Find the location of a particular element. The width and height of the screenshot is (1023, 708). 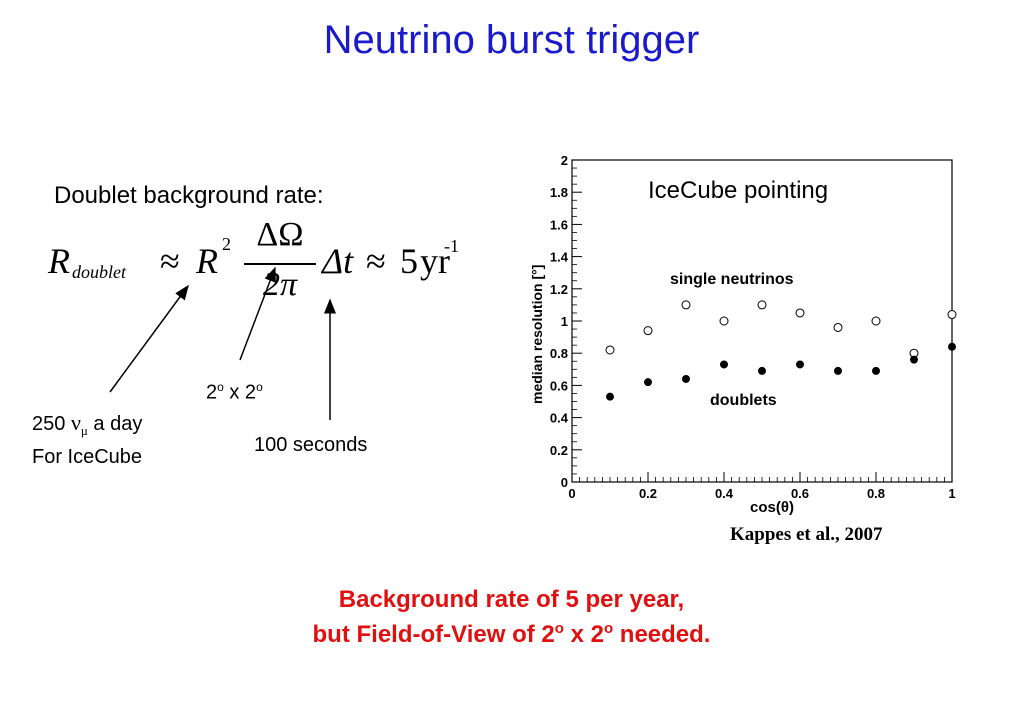

formula-fraction-bar is located at coordinates (280, 264).